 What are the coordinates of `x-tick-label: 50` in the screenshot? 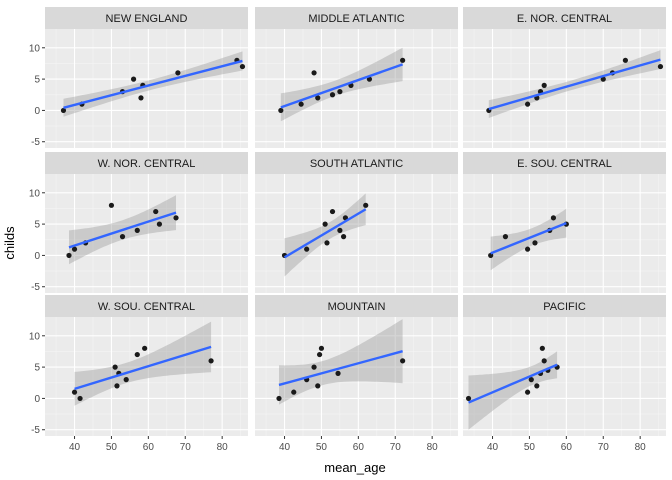 It's located at (322, 447).